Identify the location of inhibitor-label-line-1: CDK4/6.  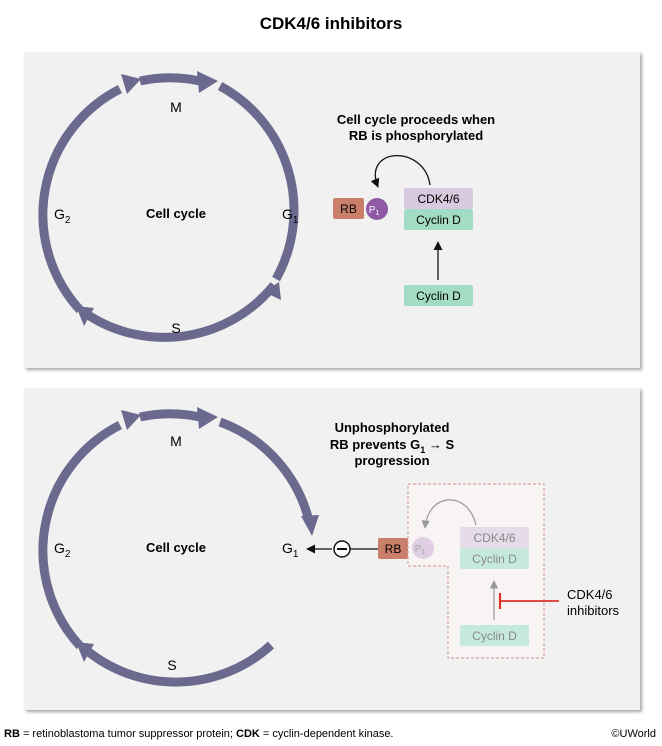
(590, 594).